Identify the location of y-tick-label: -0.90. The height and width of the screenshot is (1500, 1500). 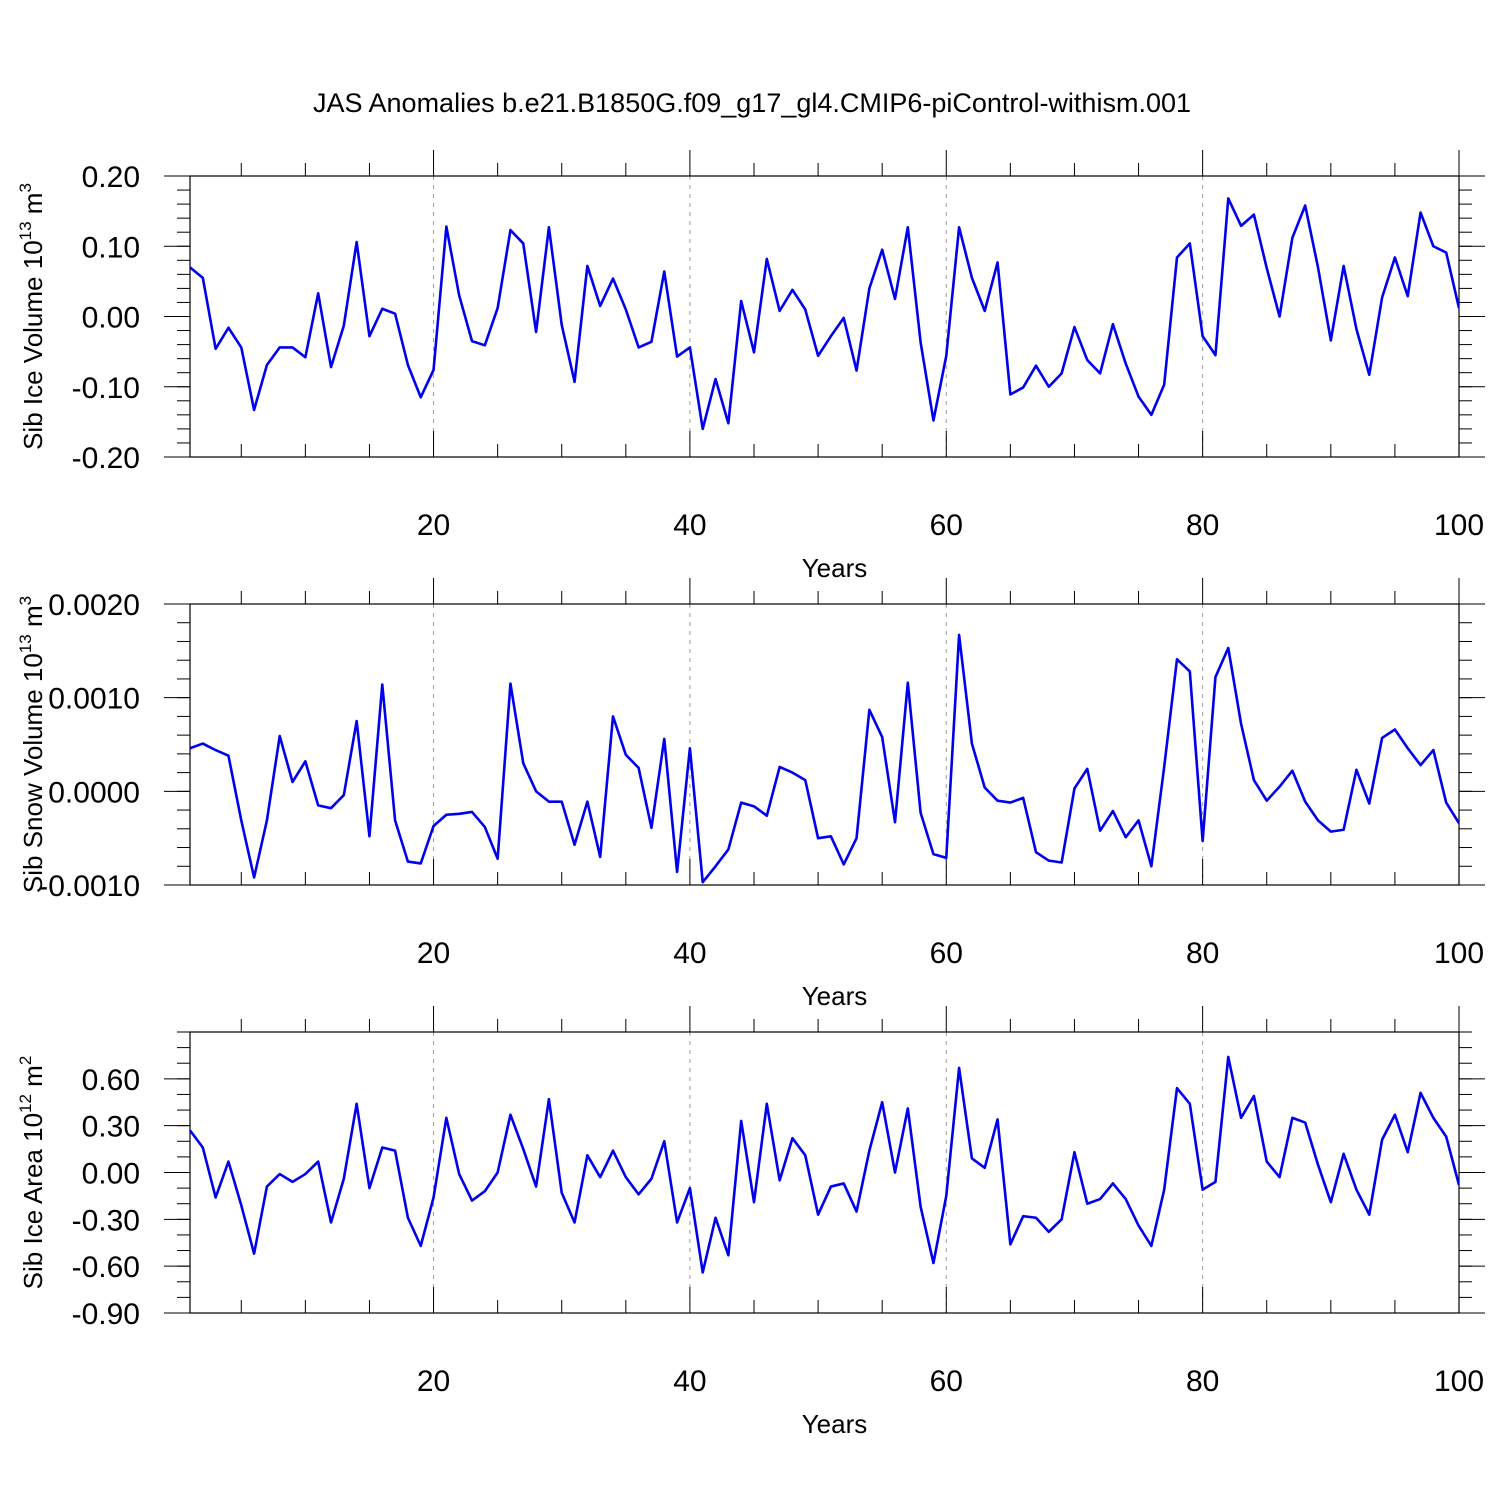
(106, 1314).